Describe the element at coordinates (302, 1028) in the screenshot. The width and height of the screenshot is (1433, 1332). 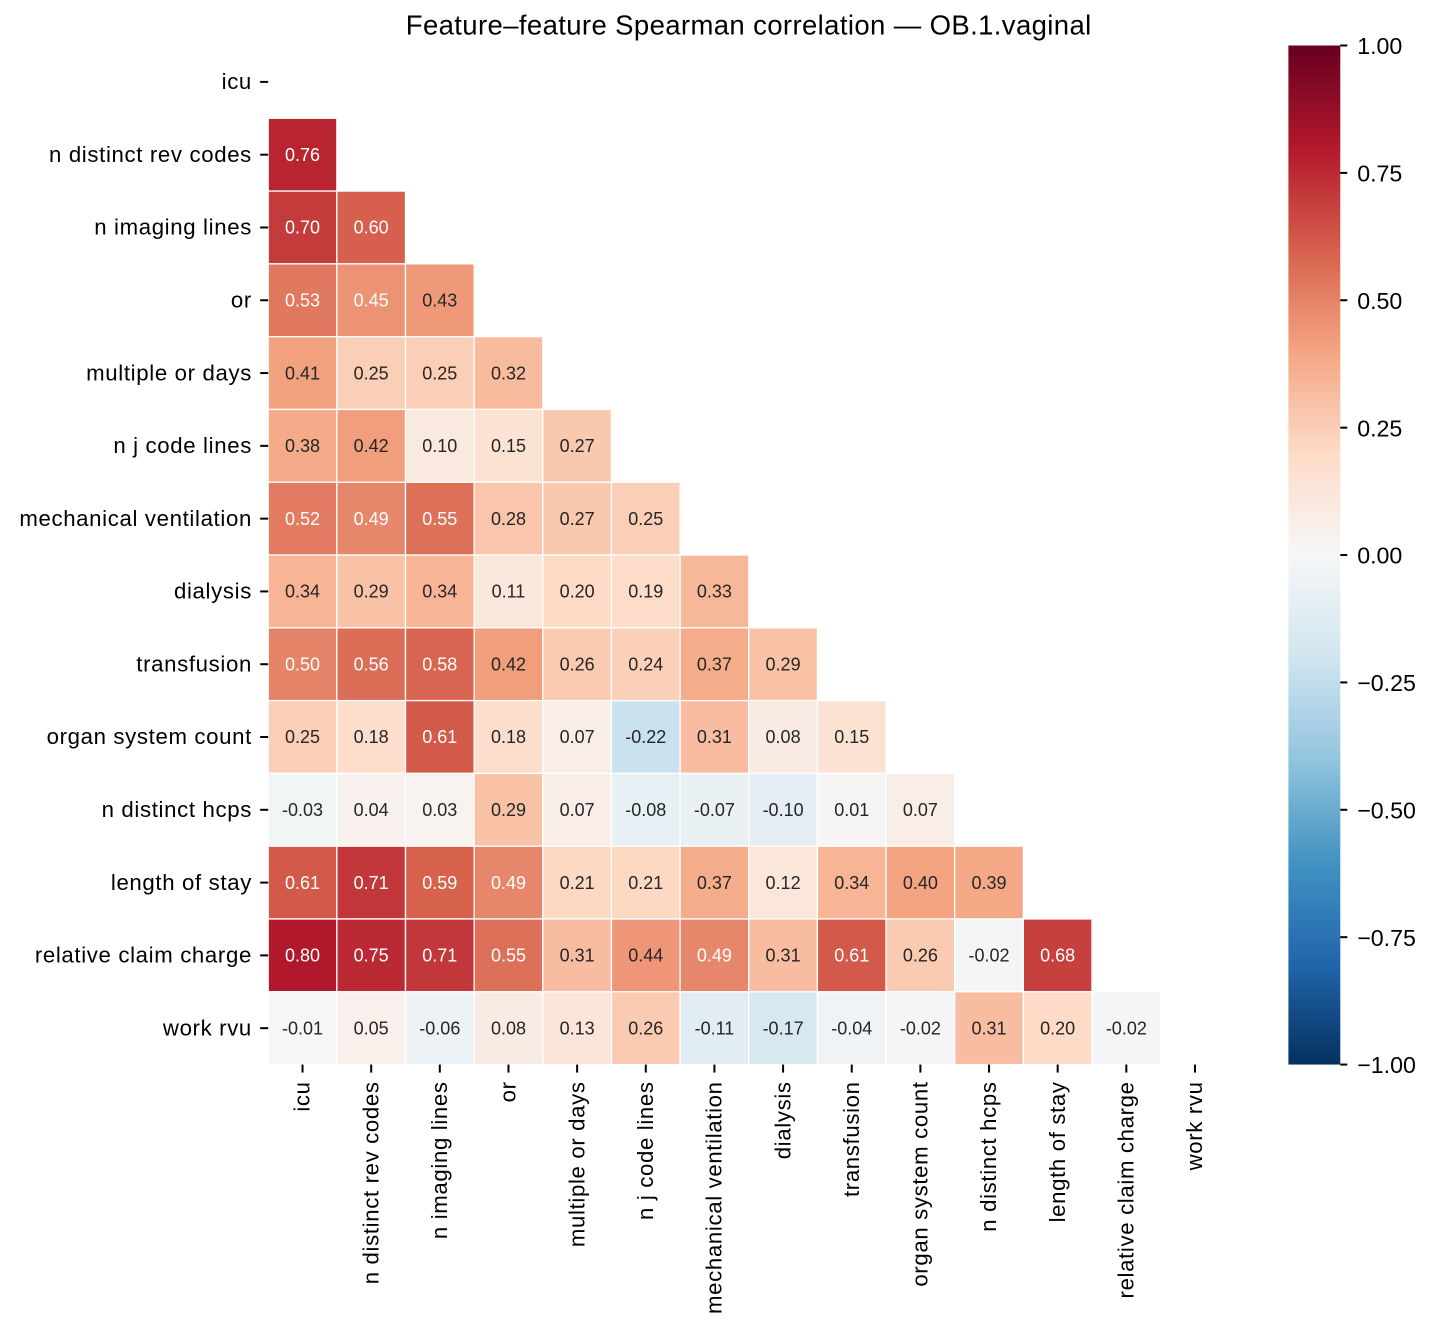
I see `svg-text: -0.01` at that location.